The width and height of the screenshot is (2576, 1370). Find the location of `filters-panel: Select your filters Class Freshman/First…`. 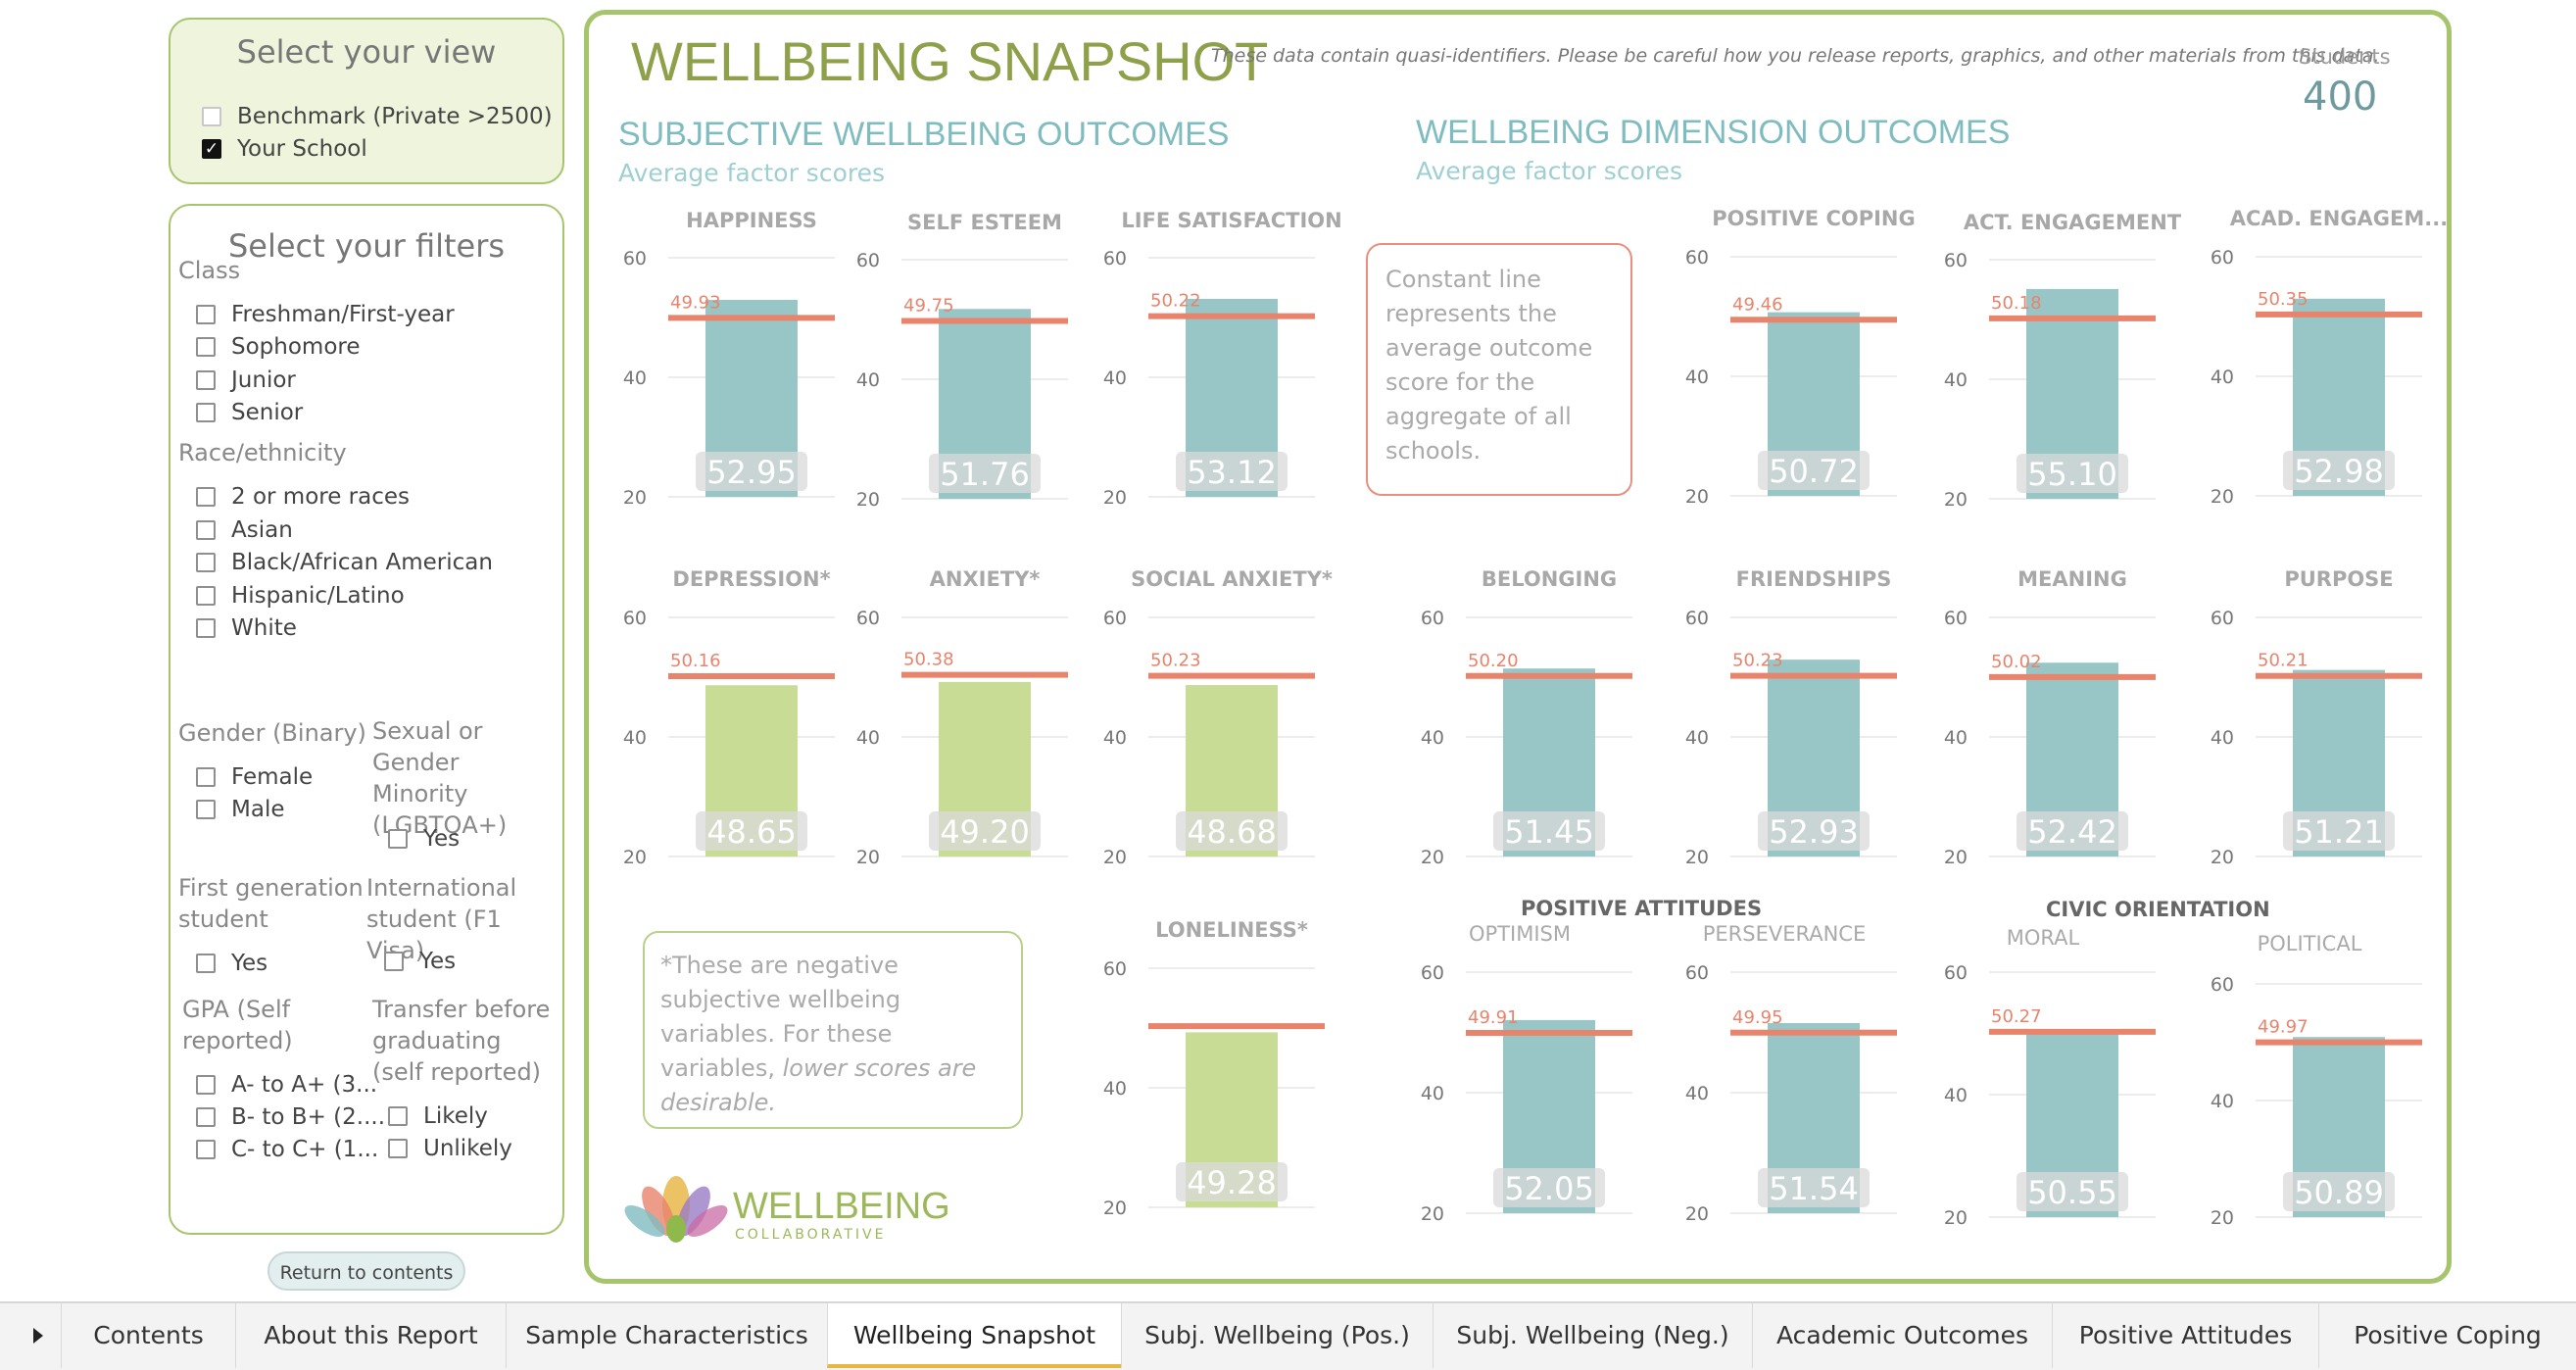

filters-panel: Select your filters Class Freshman/First… is located at coordinates (366, 719).